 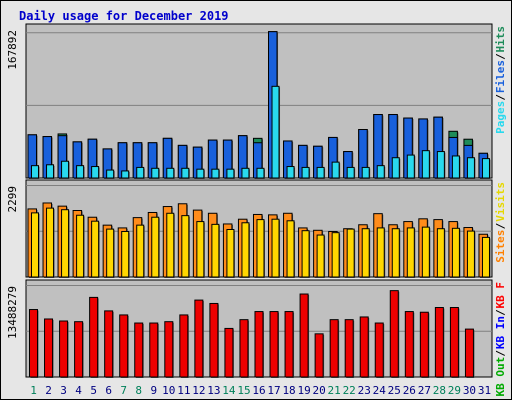 I want to click on x-tick-label-day-7: 7, so click(x=123, y=390).